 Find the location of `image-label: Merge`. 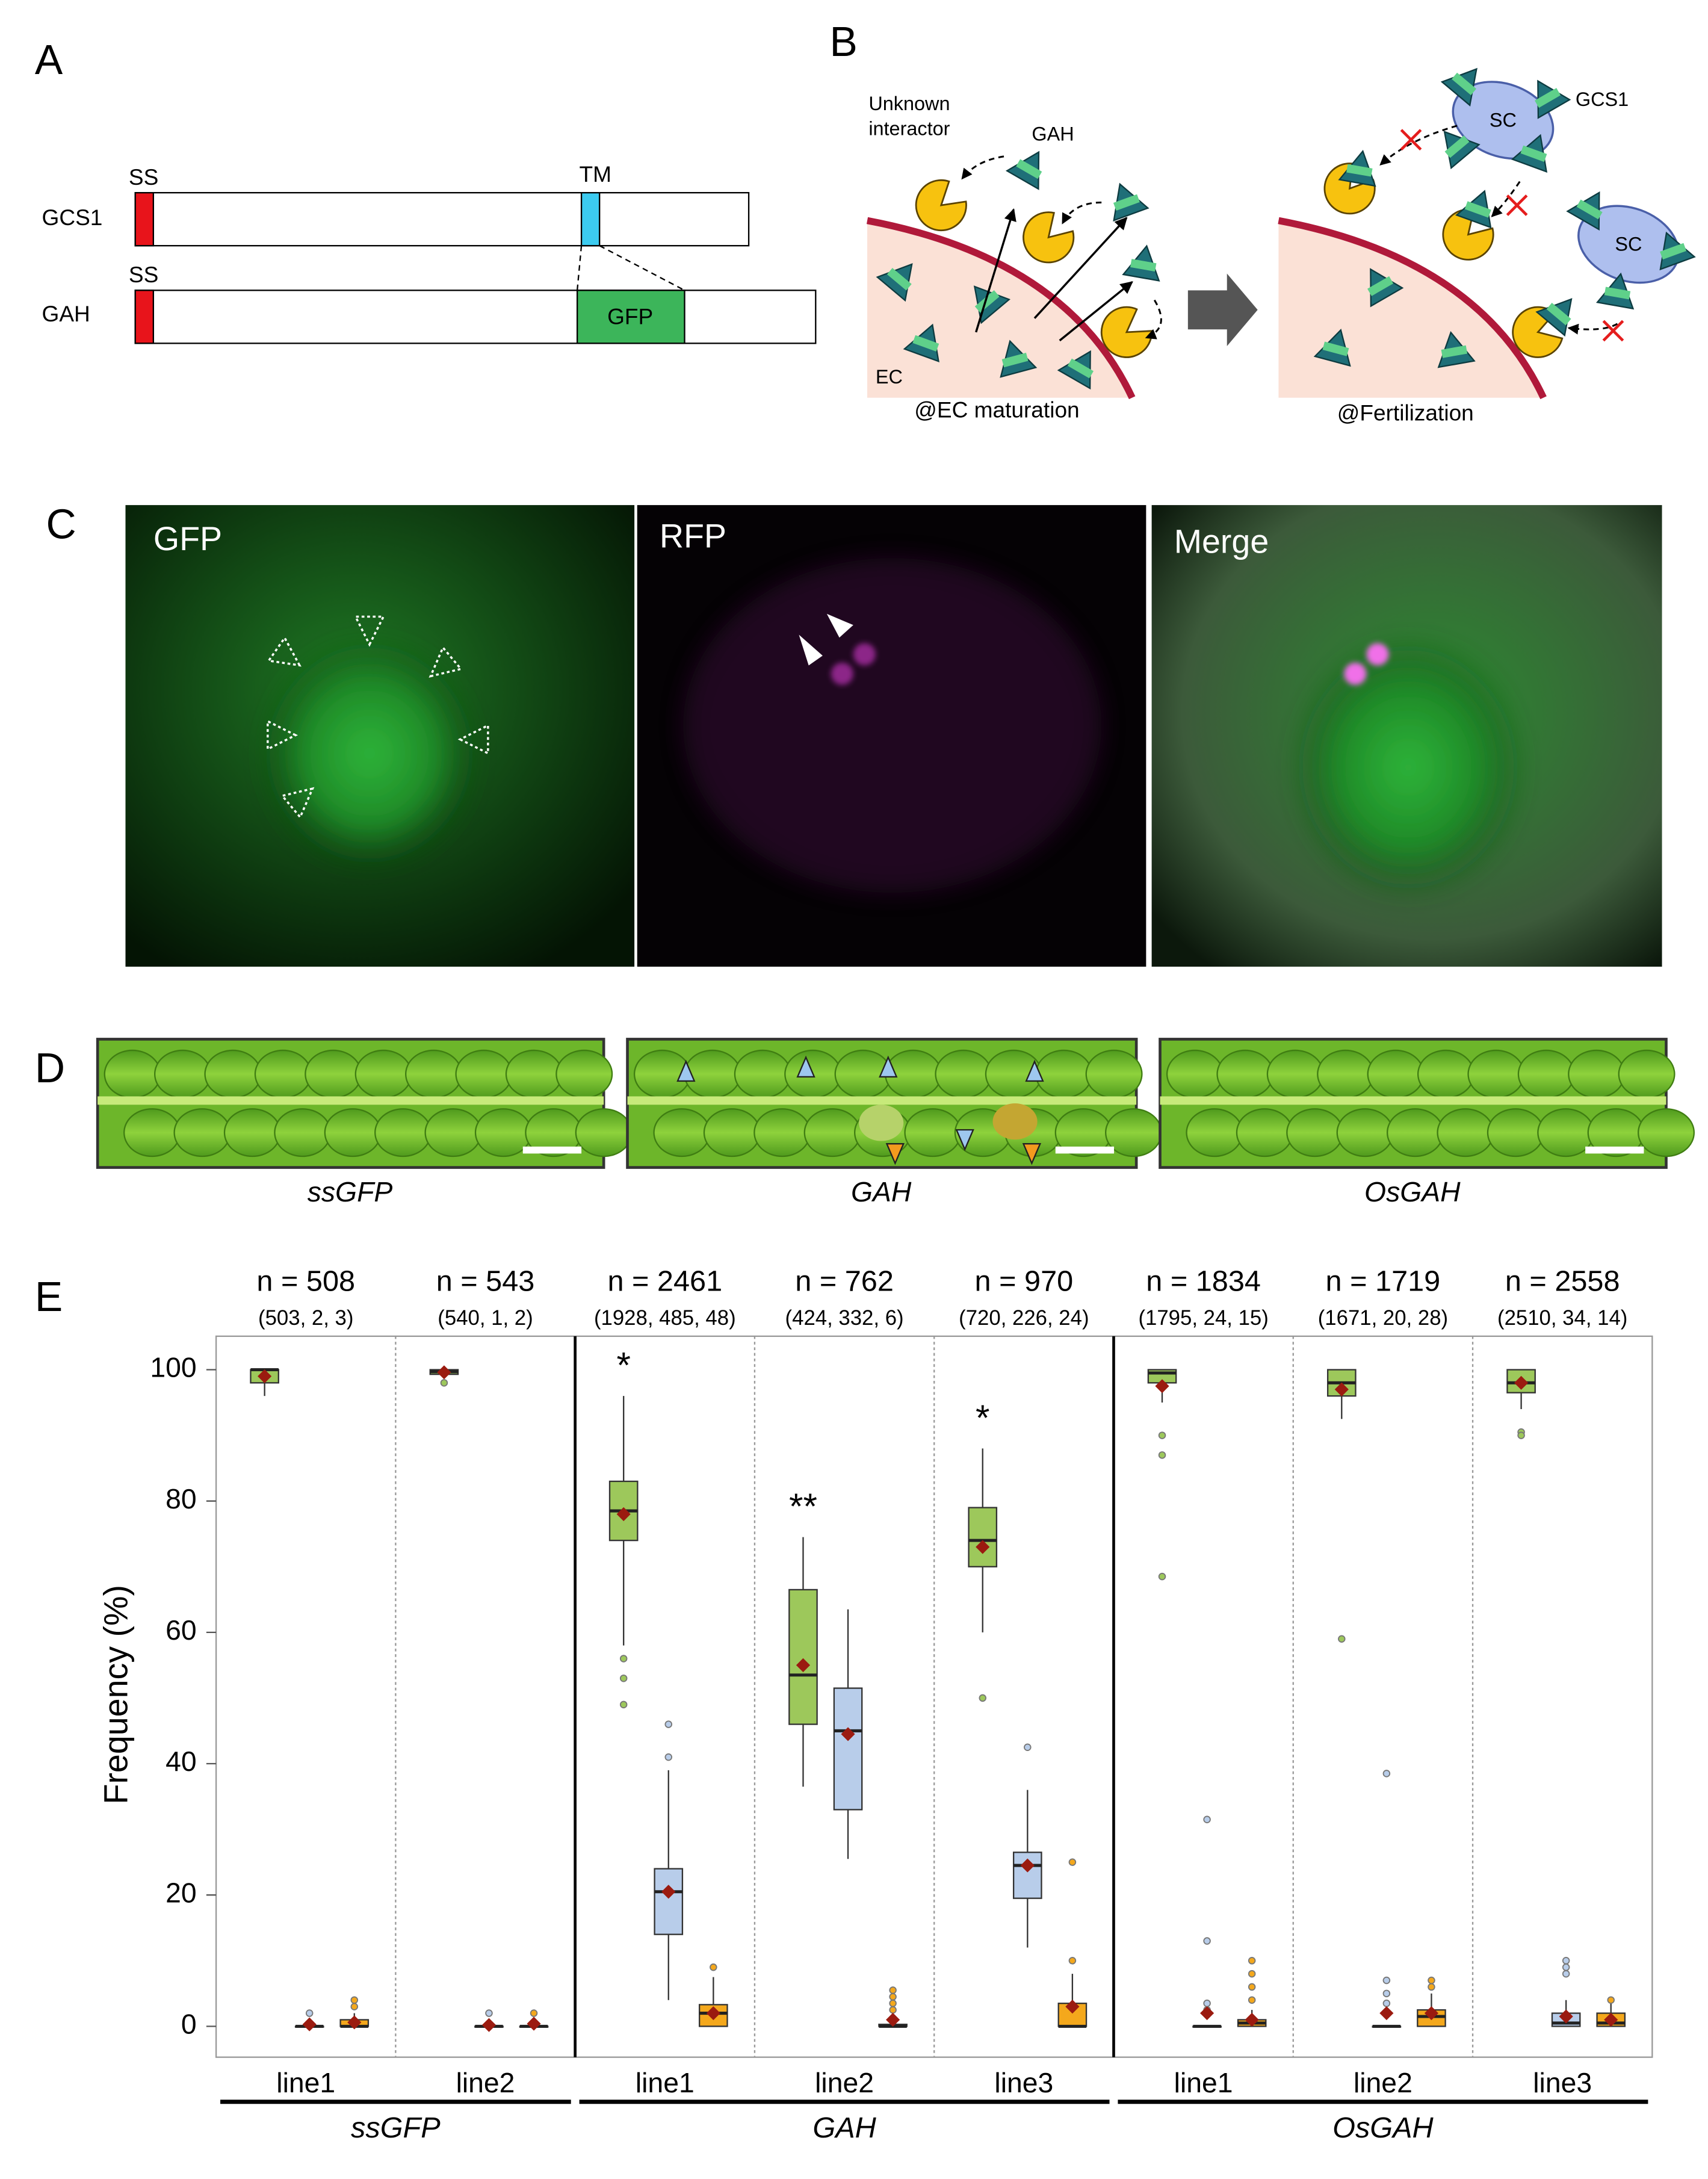

image-label: Merge is located at coordinates (1221, 541).